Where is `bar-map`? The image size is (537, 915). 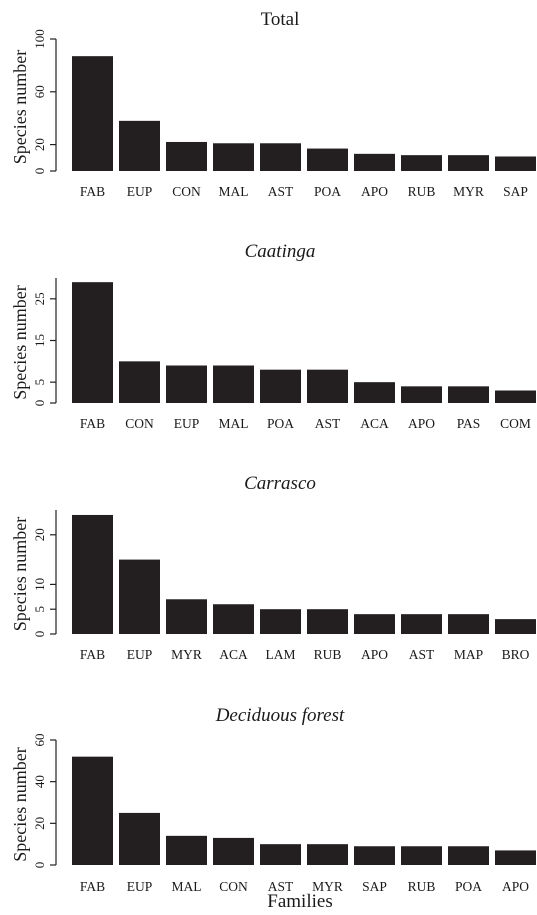
bar-map is located at coordinates (468, 624).